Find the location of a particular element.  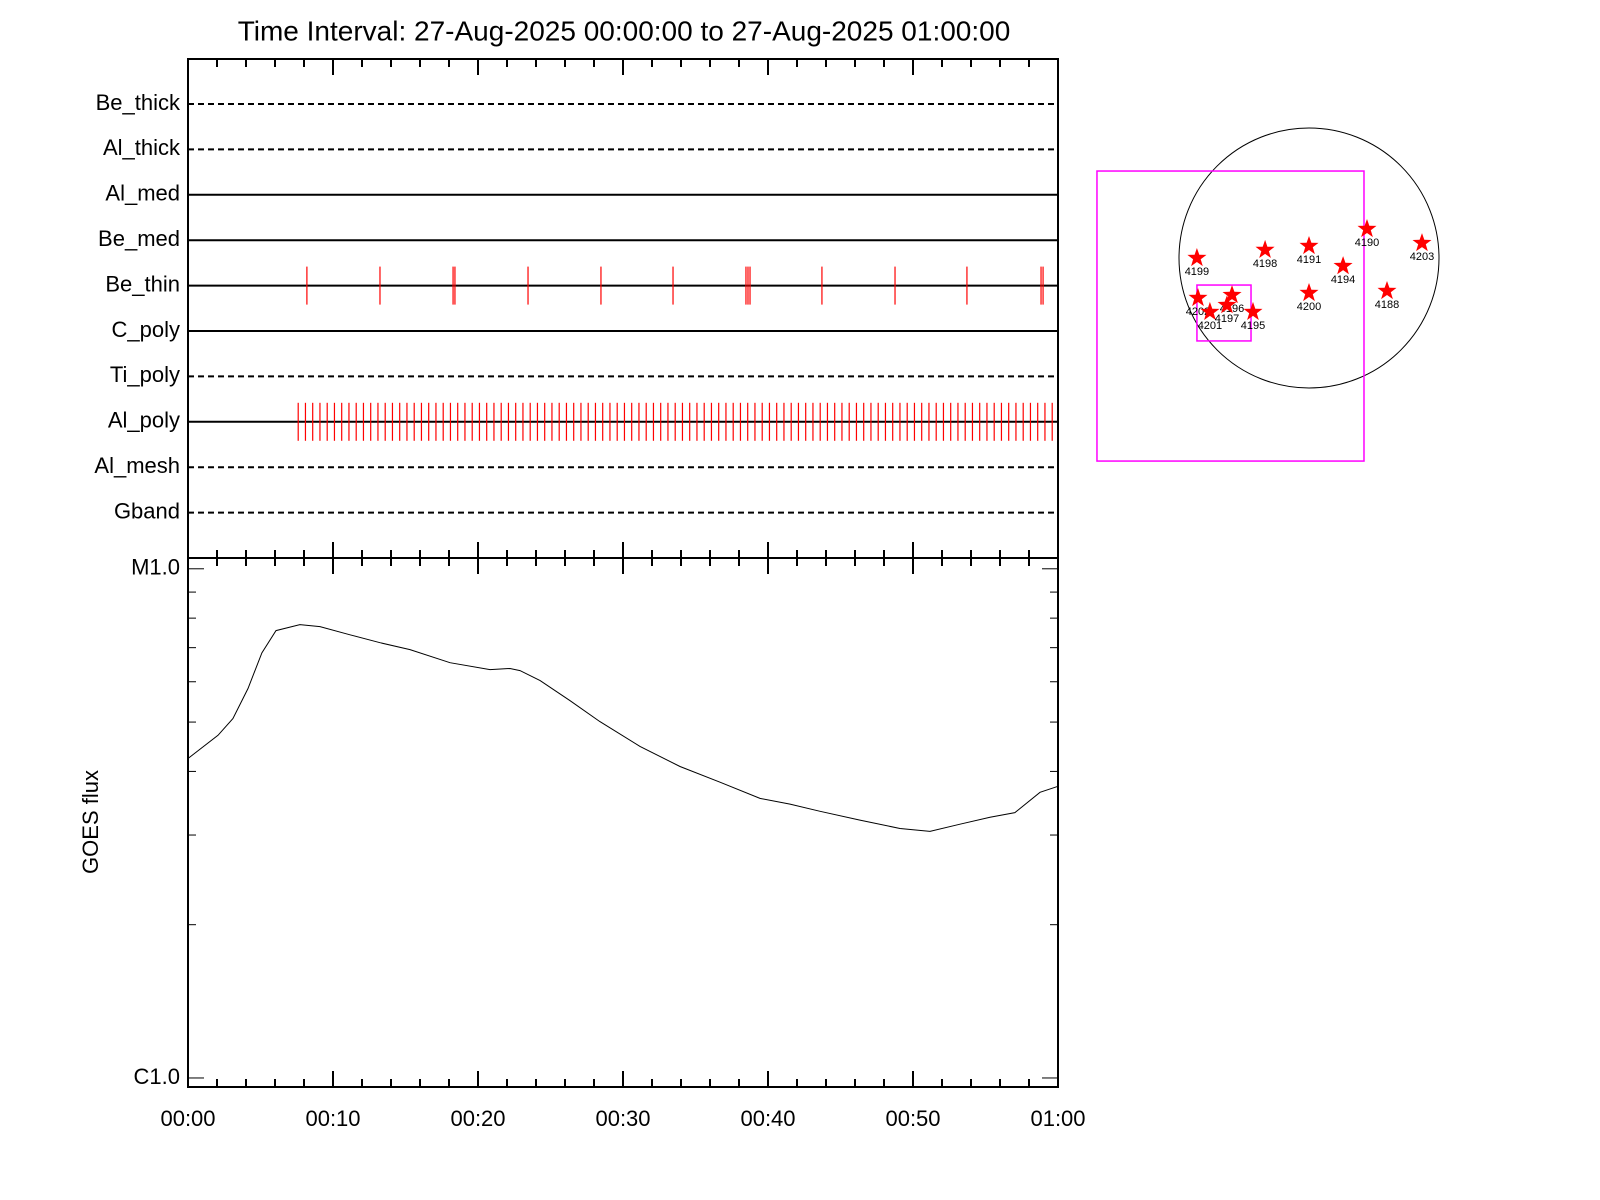

region-label: 4194 is located at coordinates (1343, 280).